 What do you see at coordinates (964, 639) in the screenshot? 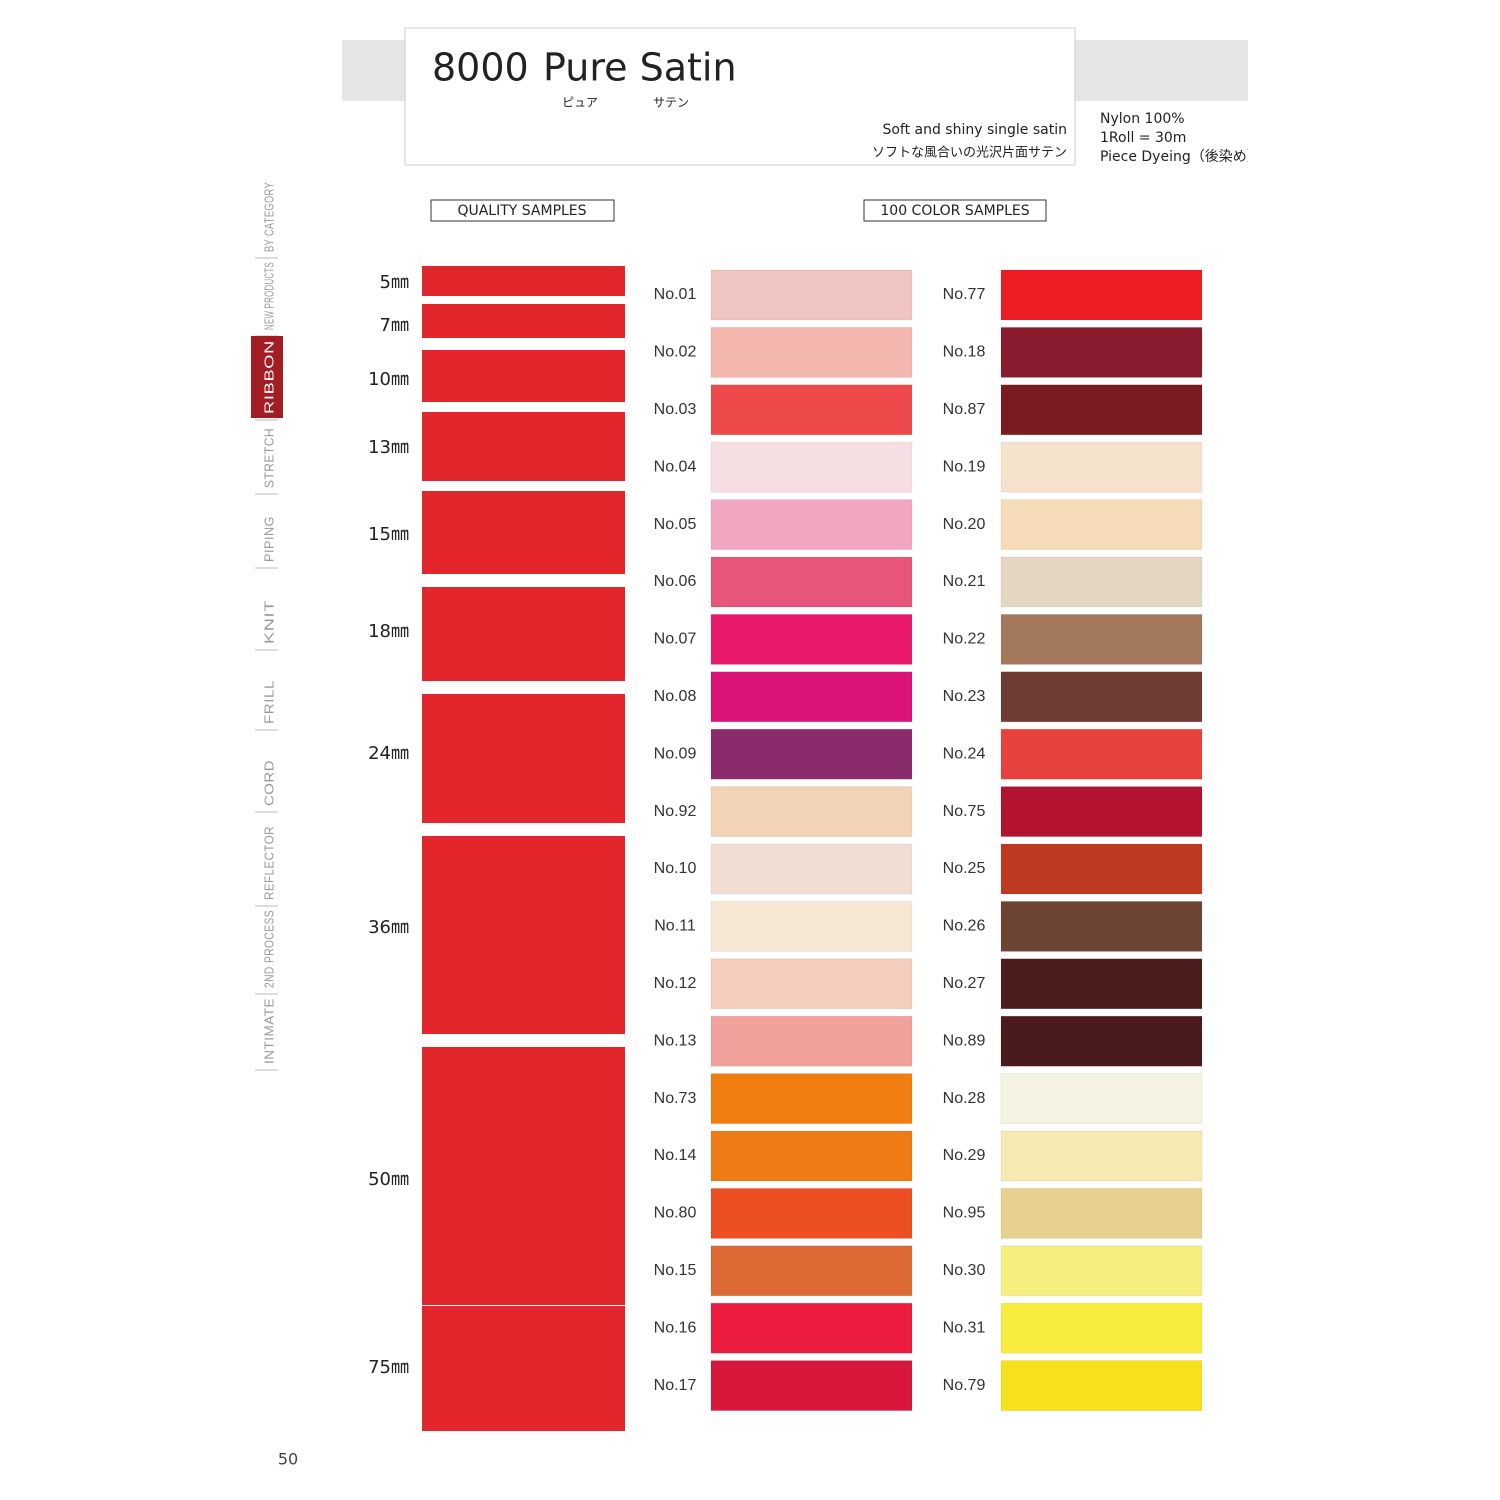
I see `color-label: No.22` at bounding box center [964, 639].